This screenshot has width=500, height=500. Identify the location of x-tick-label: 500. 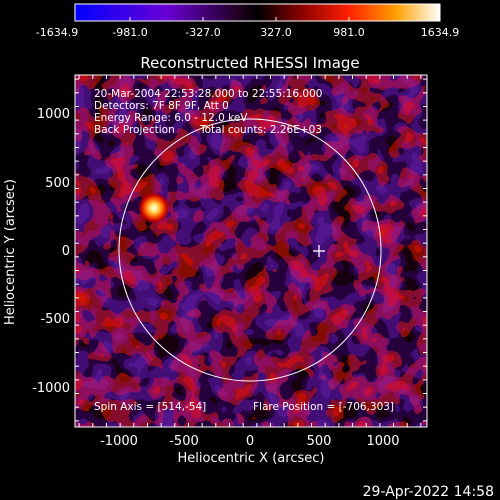
(319, 441).